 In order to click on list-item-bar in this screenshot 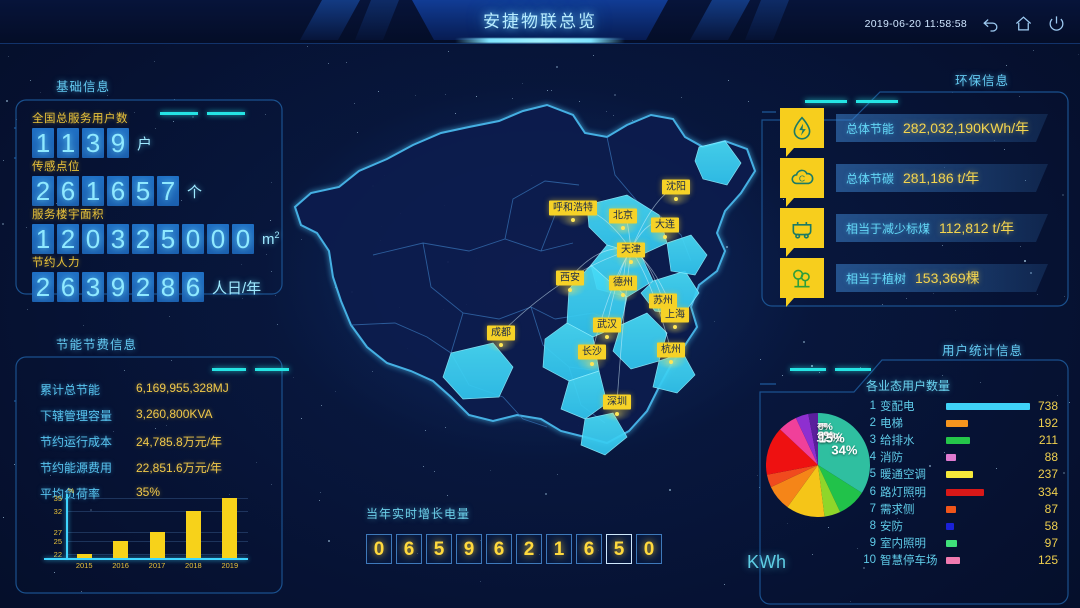, I will do `click(951, 509)`.